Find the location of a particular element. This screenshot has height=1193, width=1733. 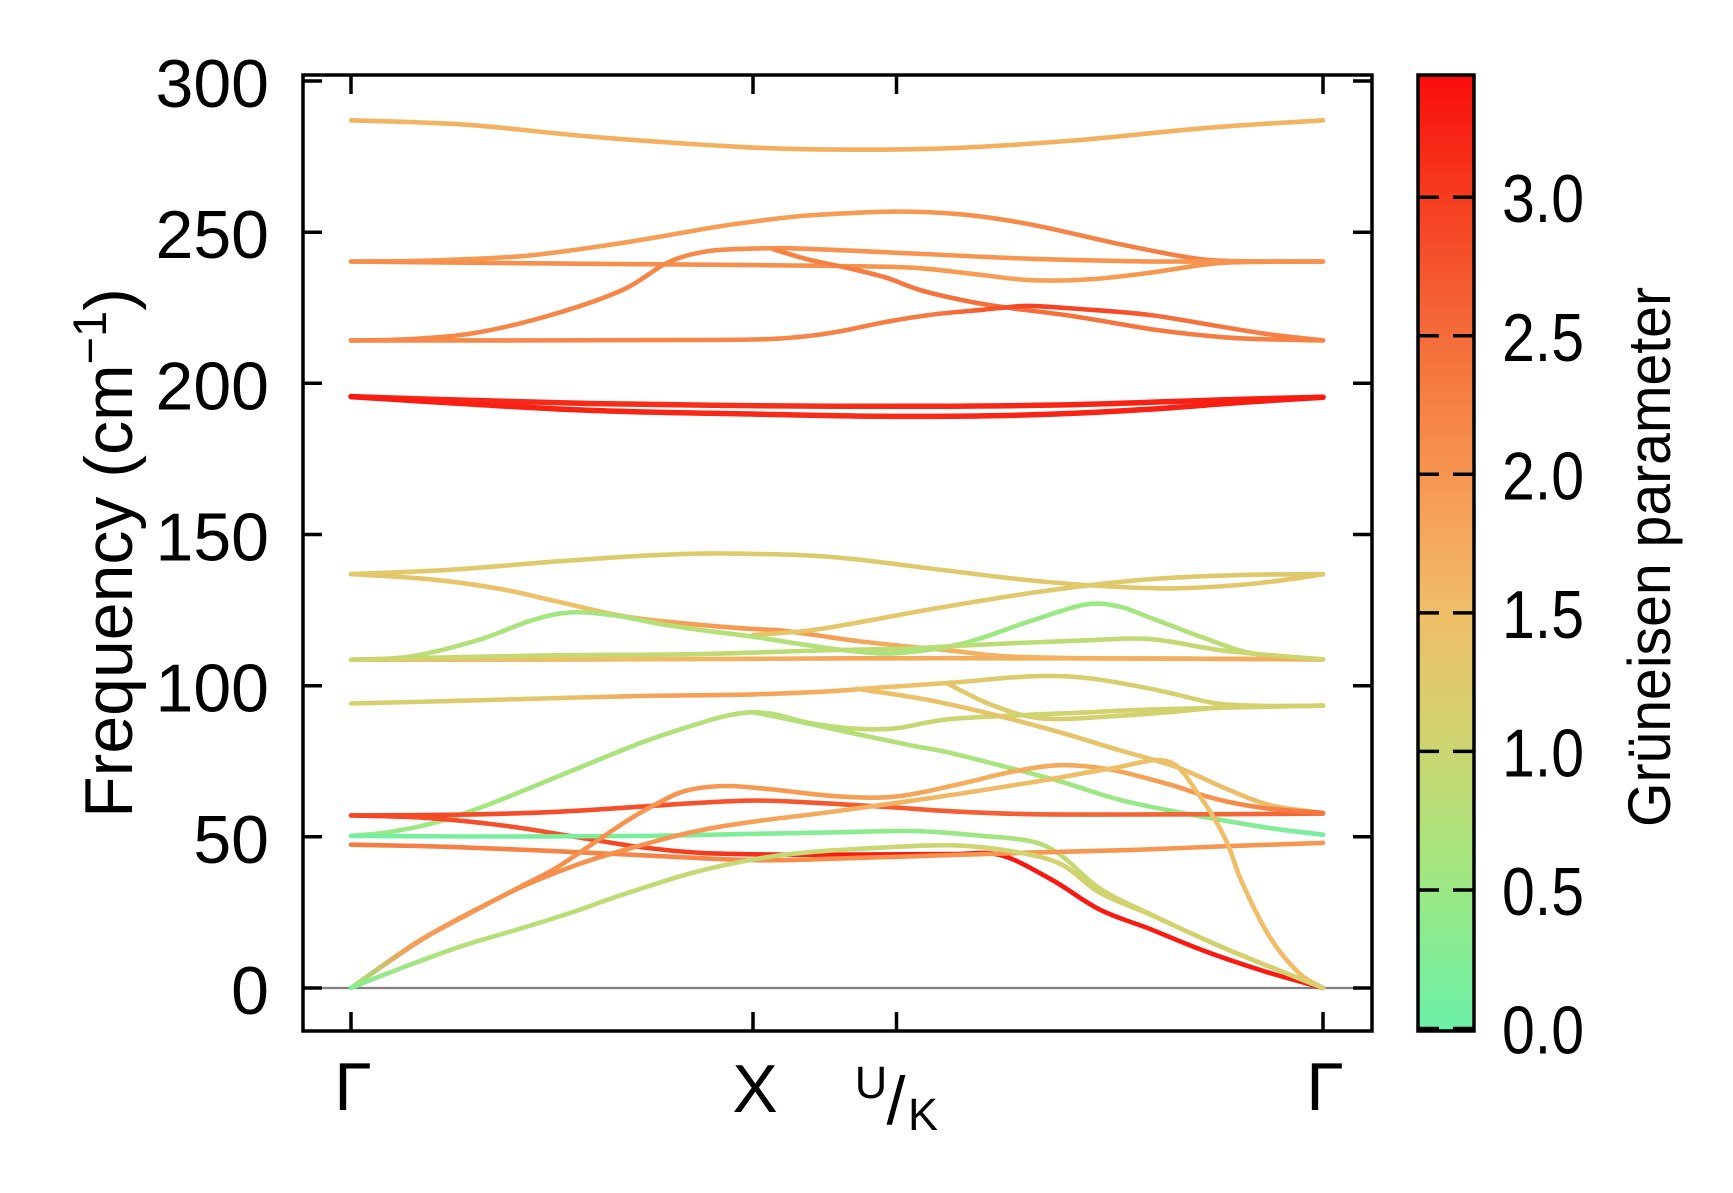

svg-text: 2.0 is located at coordinates (1543, 476).